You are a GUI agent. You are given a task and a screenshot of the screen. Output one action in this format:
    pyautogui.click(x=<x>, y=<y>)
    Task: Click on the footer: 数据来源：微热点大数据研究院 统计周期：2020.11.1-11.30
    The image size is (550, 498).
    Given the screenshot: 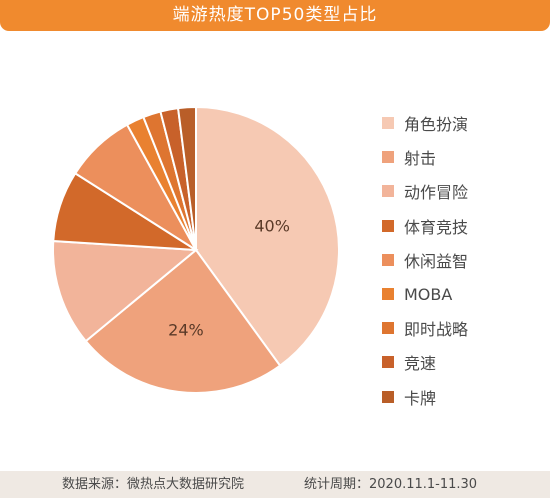 What is the action you would take?
    pyautogui.click(x=275, y=484)
    